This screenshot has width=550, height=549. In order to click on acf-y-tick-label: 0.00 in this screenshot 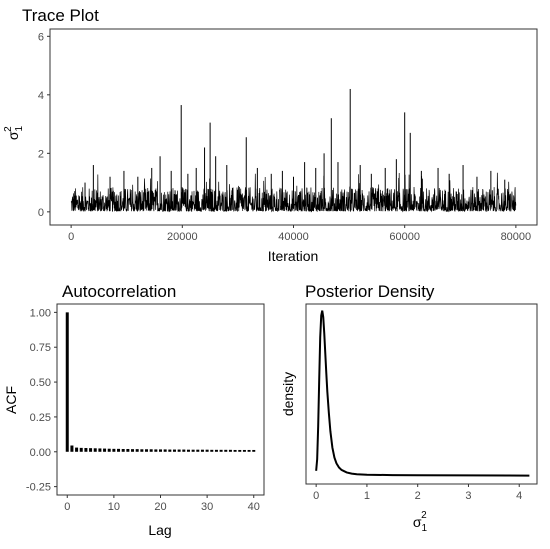, I will do `click(40, 453)`.